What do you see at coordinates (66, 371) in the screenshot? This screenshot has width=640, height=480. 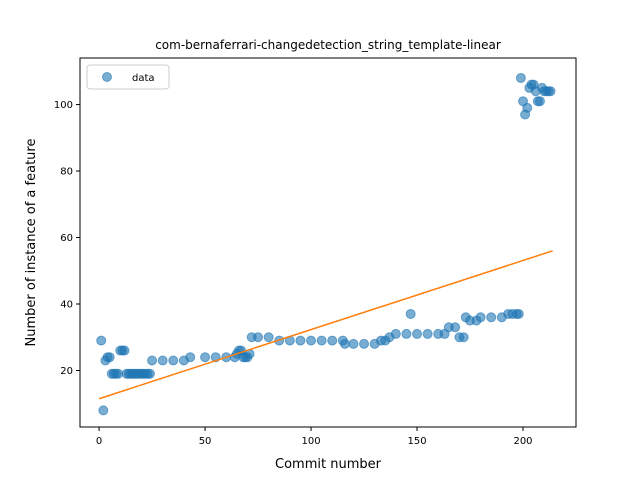 I see `y-tick-label: 20` at bounding box center [66, 371].